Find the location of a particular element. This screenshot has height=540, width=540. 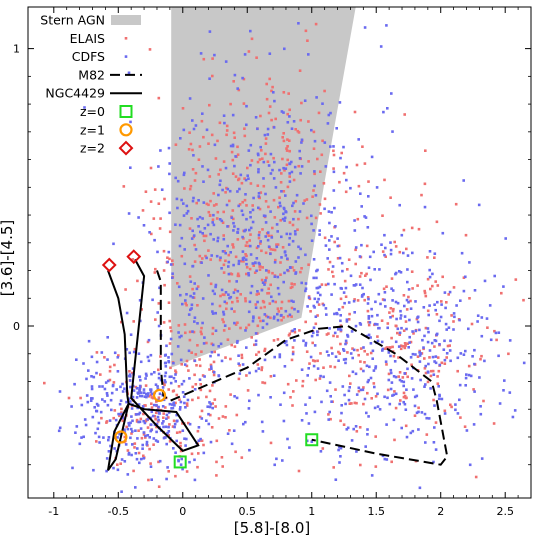

x-tick-label: 0 is located at coordinates (182, 511).